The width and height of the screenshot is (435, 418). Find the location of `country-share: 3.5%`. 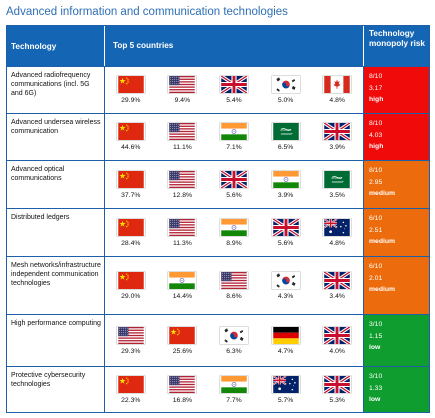

country-share: 3.5% is located at coordinates (337, 195).